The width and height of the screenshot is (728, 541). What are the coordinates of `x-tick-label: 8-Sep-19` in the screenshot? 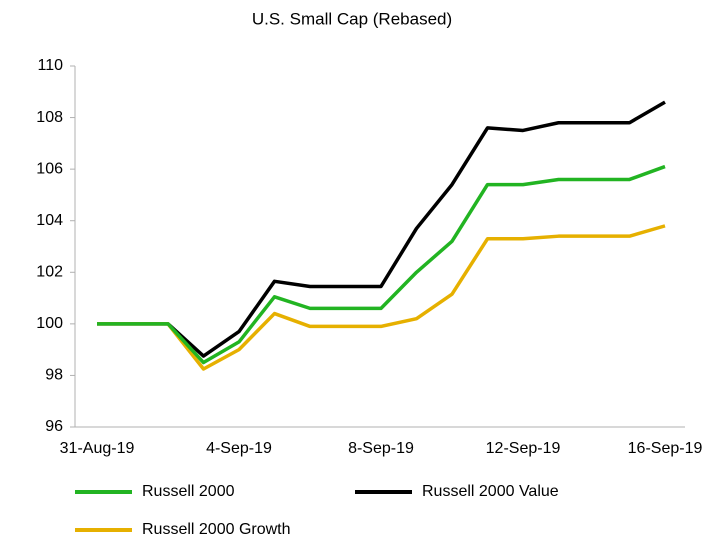 It's located at (381, 448).